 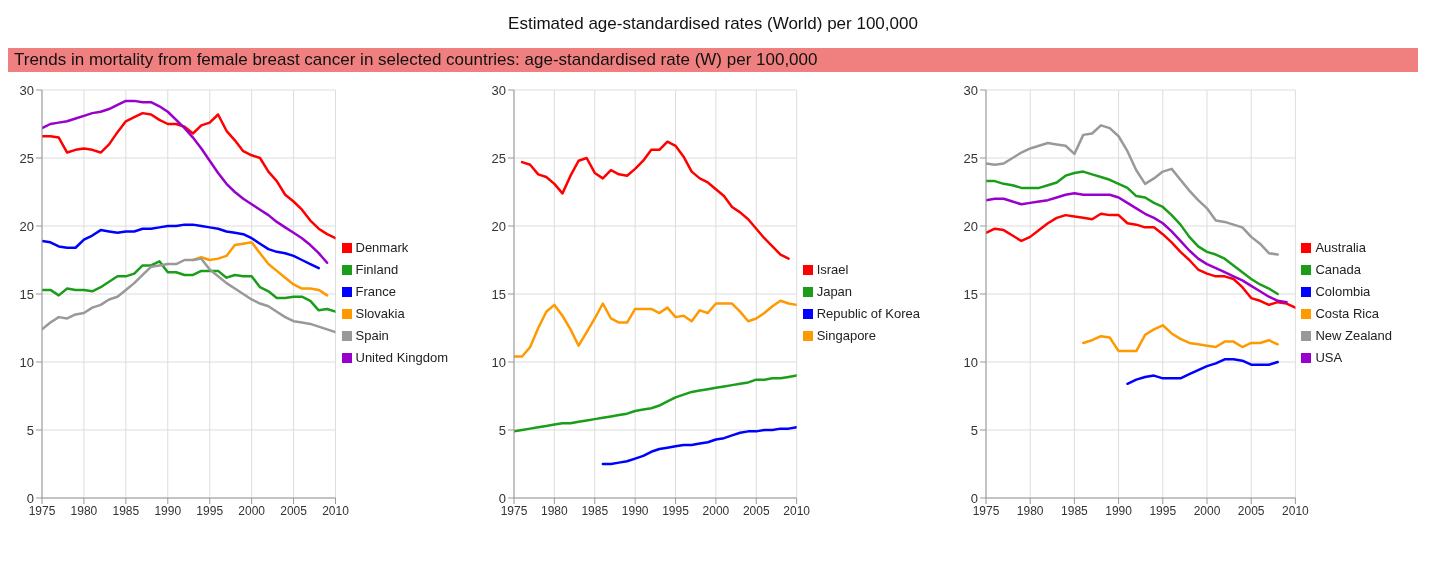 I want to click on legend-label: Spain, so click(x=372, y=335).